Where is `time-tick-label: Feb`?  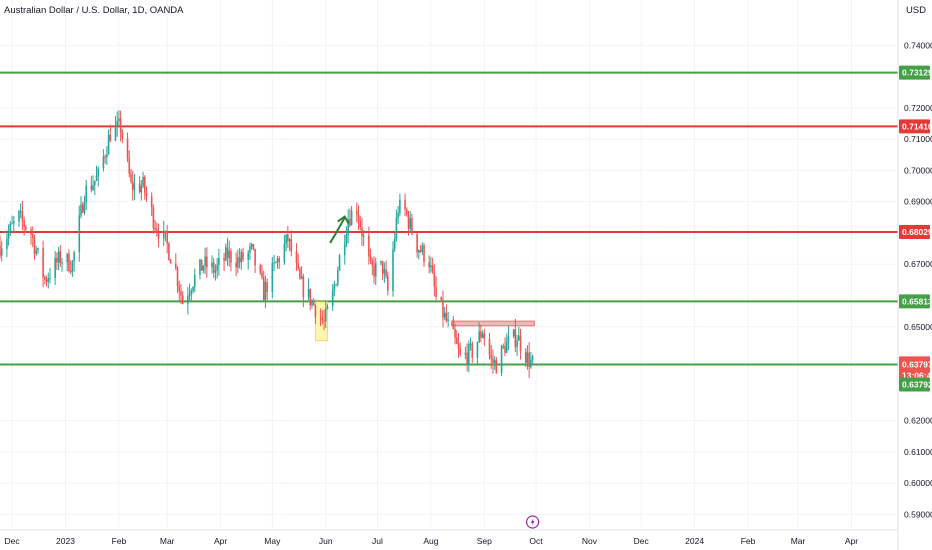
time-tick-label: Feb is located at coordinates (748, 541).